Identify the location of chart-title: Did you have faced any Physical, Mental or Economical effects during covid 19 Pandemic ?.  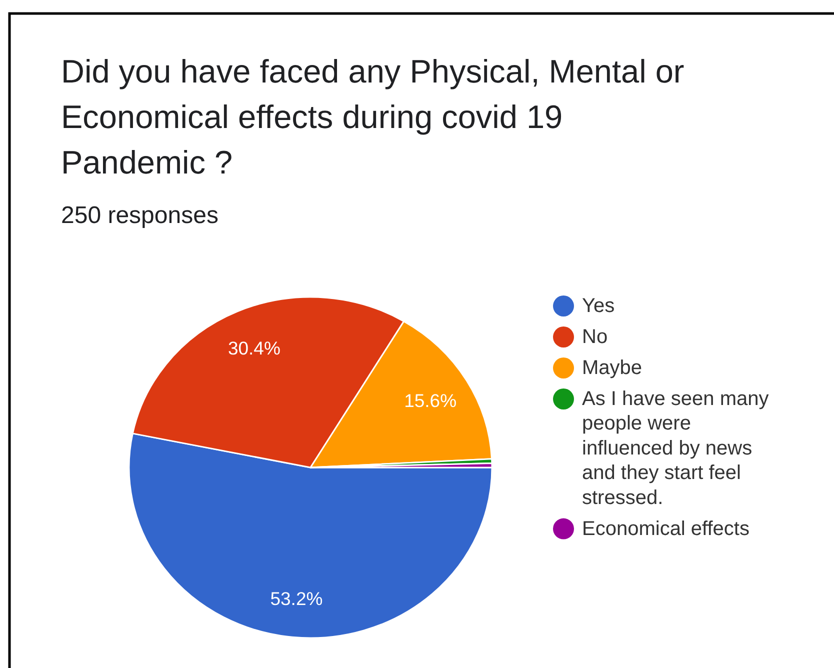
(372, 117).